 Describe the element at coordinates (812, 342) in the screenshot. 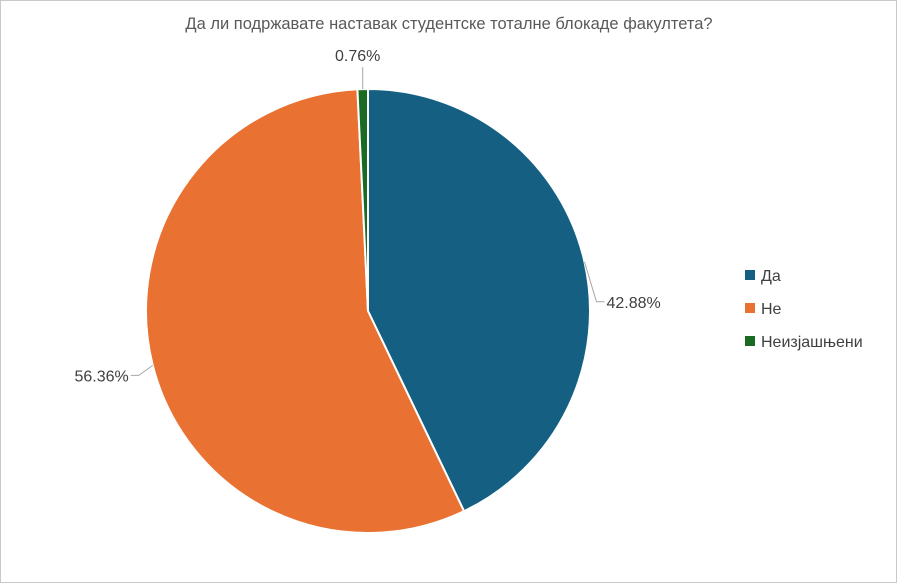

I see `legend-label-3: Неизјашњени` at that location.